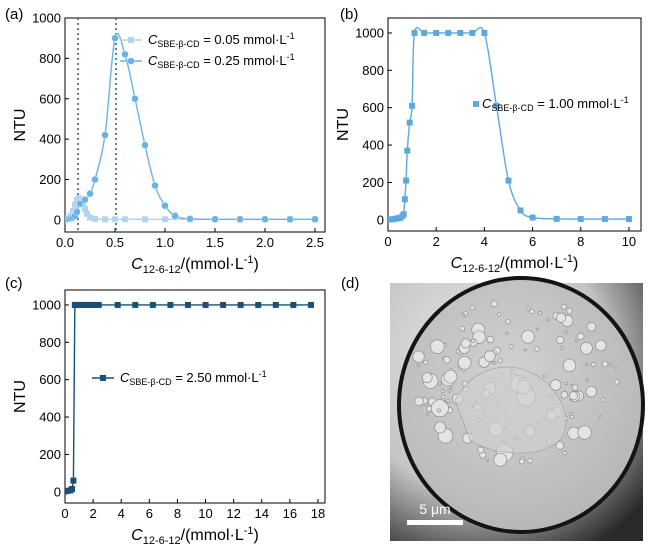  What do you see at coordinates (165, 242) in the screenshot?
I see `x-tick-label: 1.0` at bounding box center [165, 242].